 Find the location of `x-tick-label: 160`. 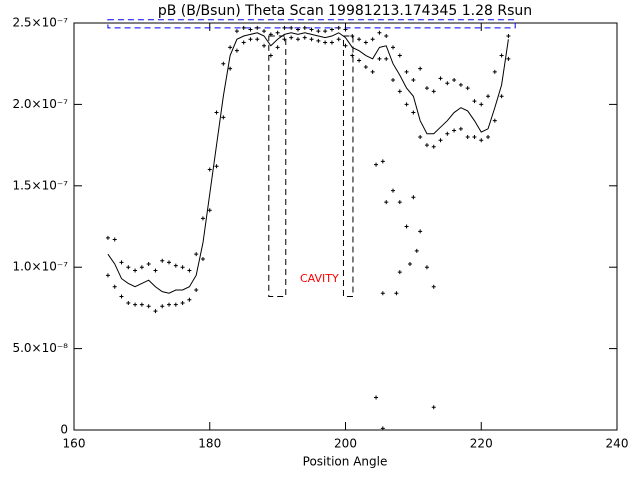

x-tick-label: 160 is located at coordinates (74, 444).